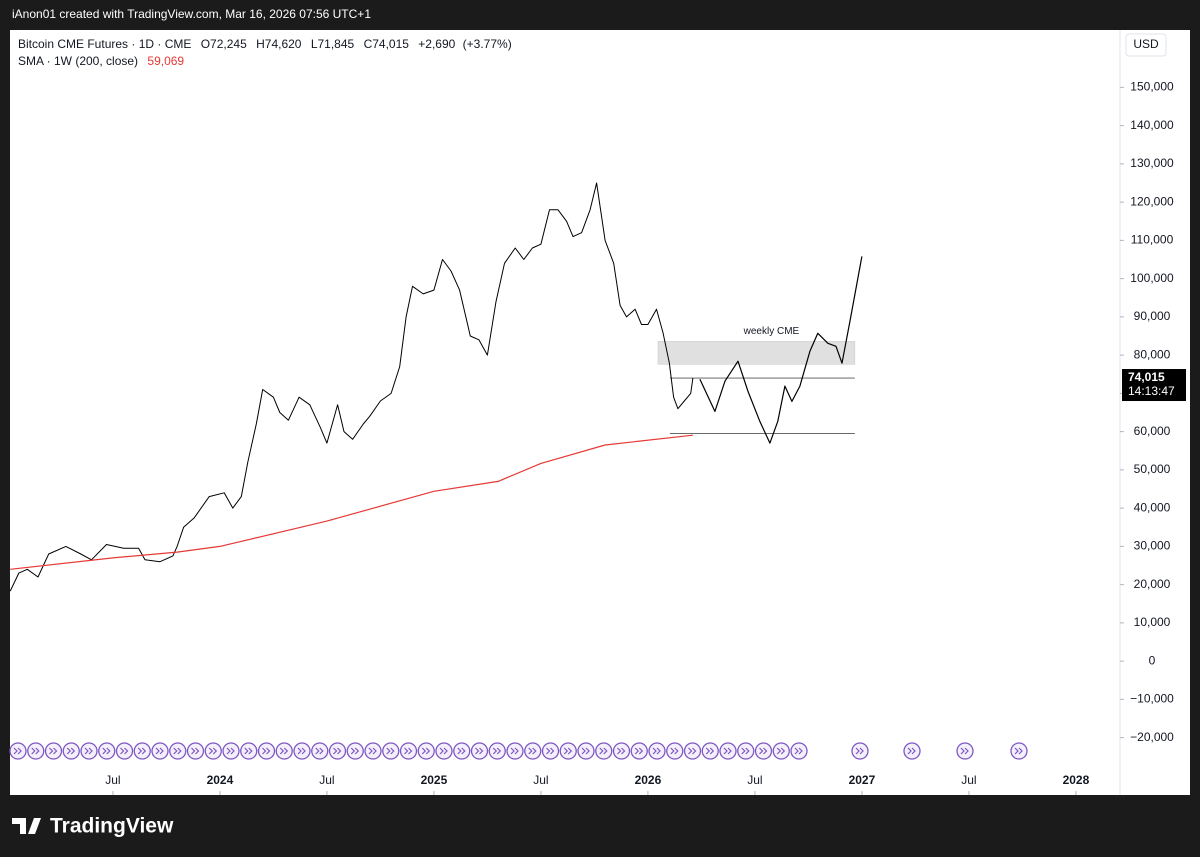 This screenshot has height=857, width=1200. Describe the element at coordinates (1152, 316) in the screenshot. I see `y-tick-label: 90,000` at that location.